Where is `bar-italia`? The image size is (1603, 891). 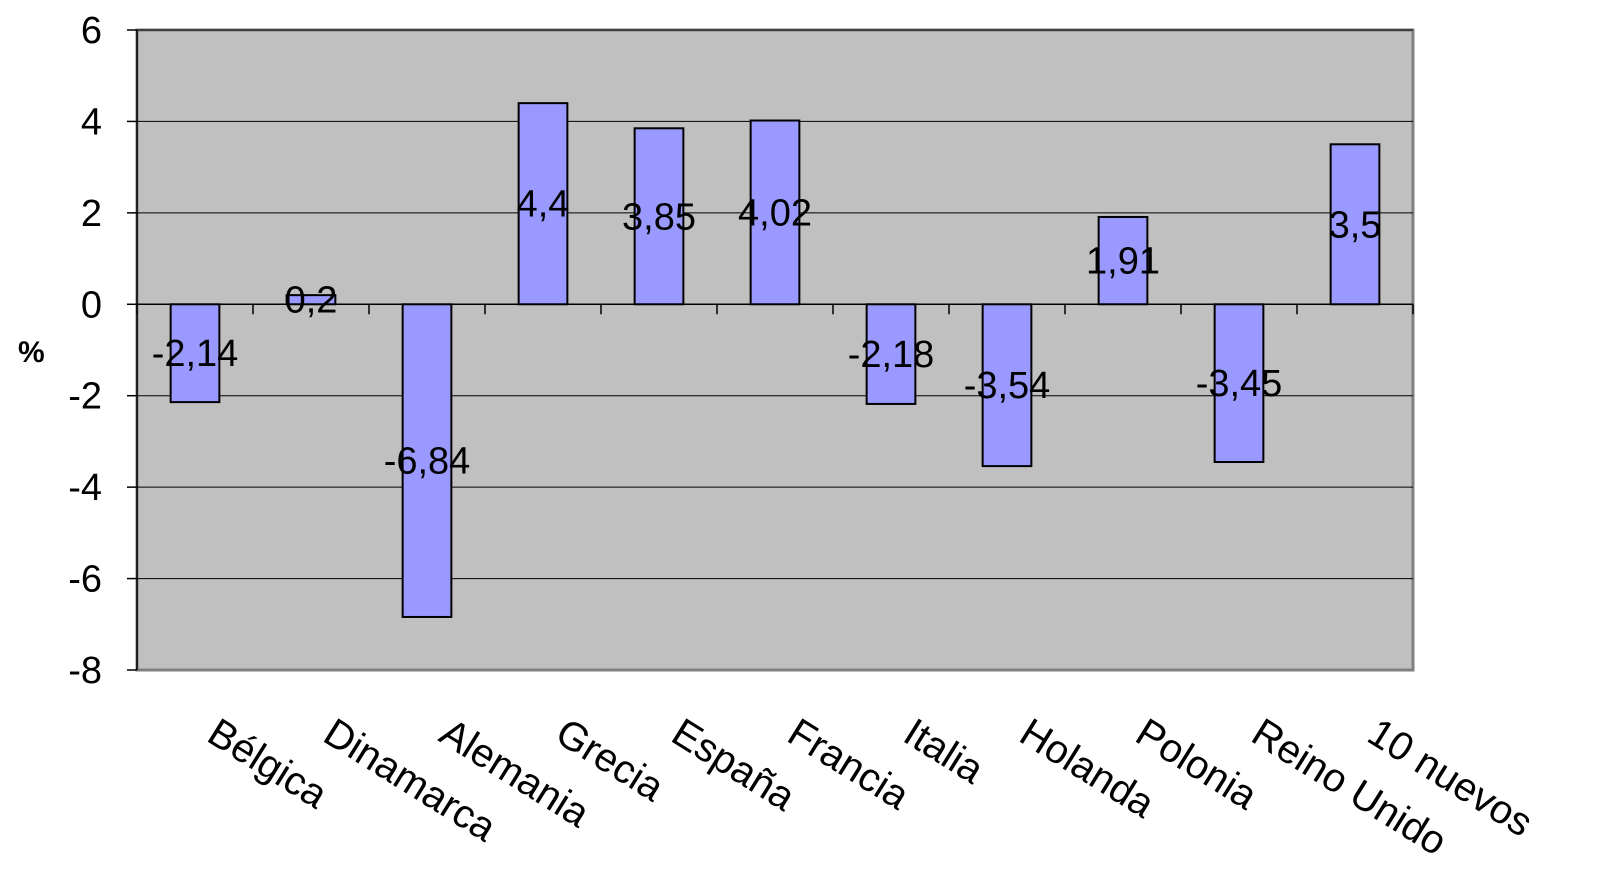 bar-italia is located at coordinates (891, 354).